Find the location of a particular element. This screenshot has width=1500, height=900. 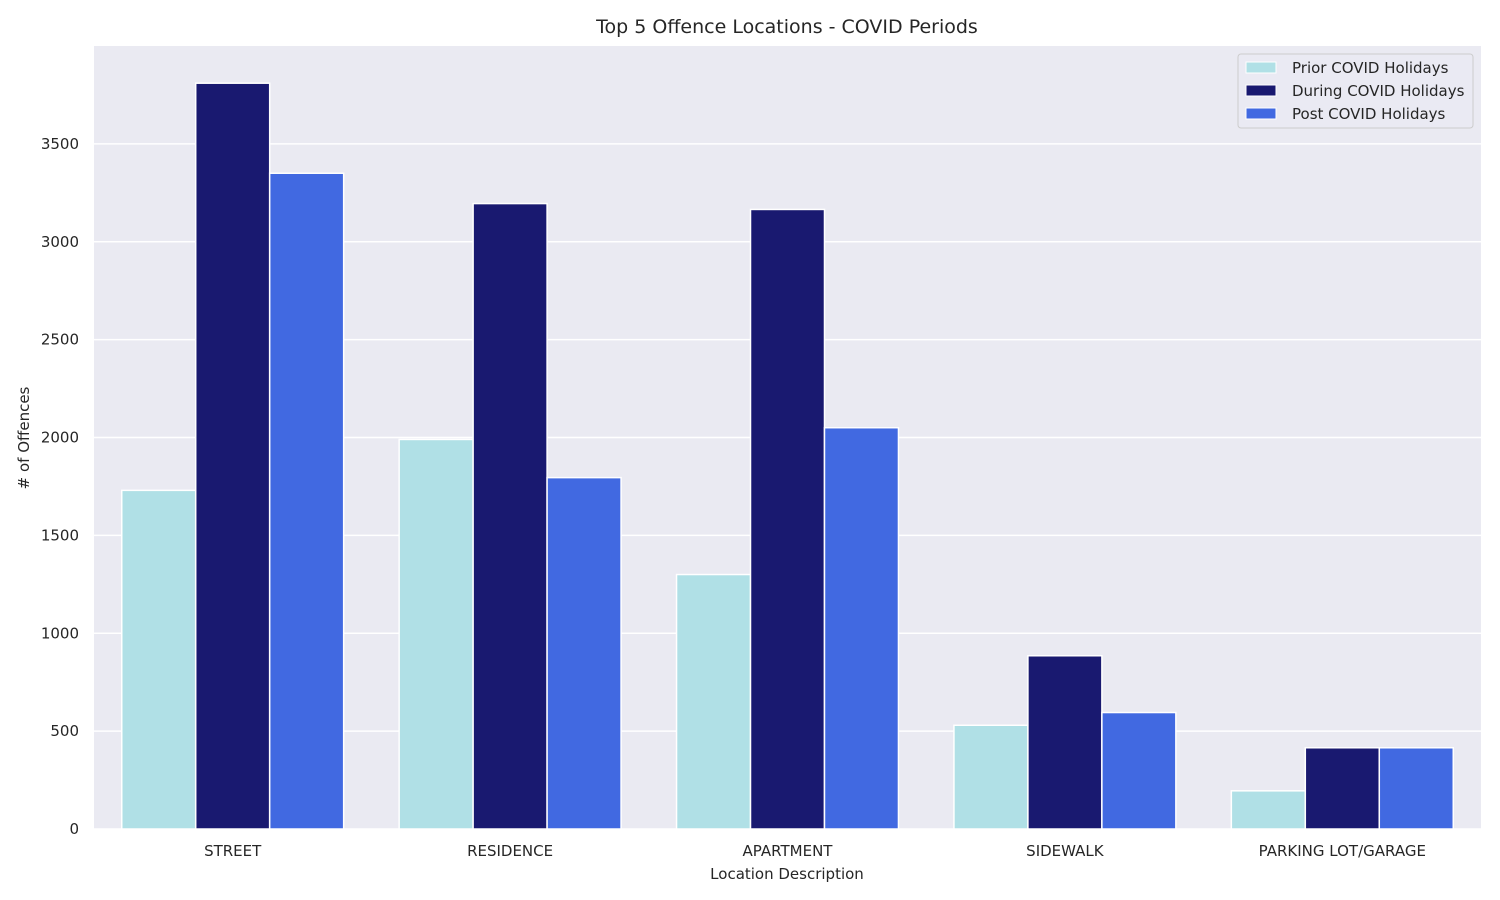

legend-entry: During COVID Holidays is located at coordinates (1378, 91).